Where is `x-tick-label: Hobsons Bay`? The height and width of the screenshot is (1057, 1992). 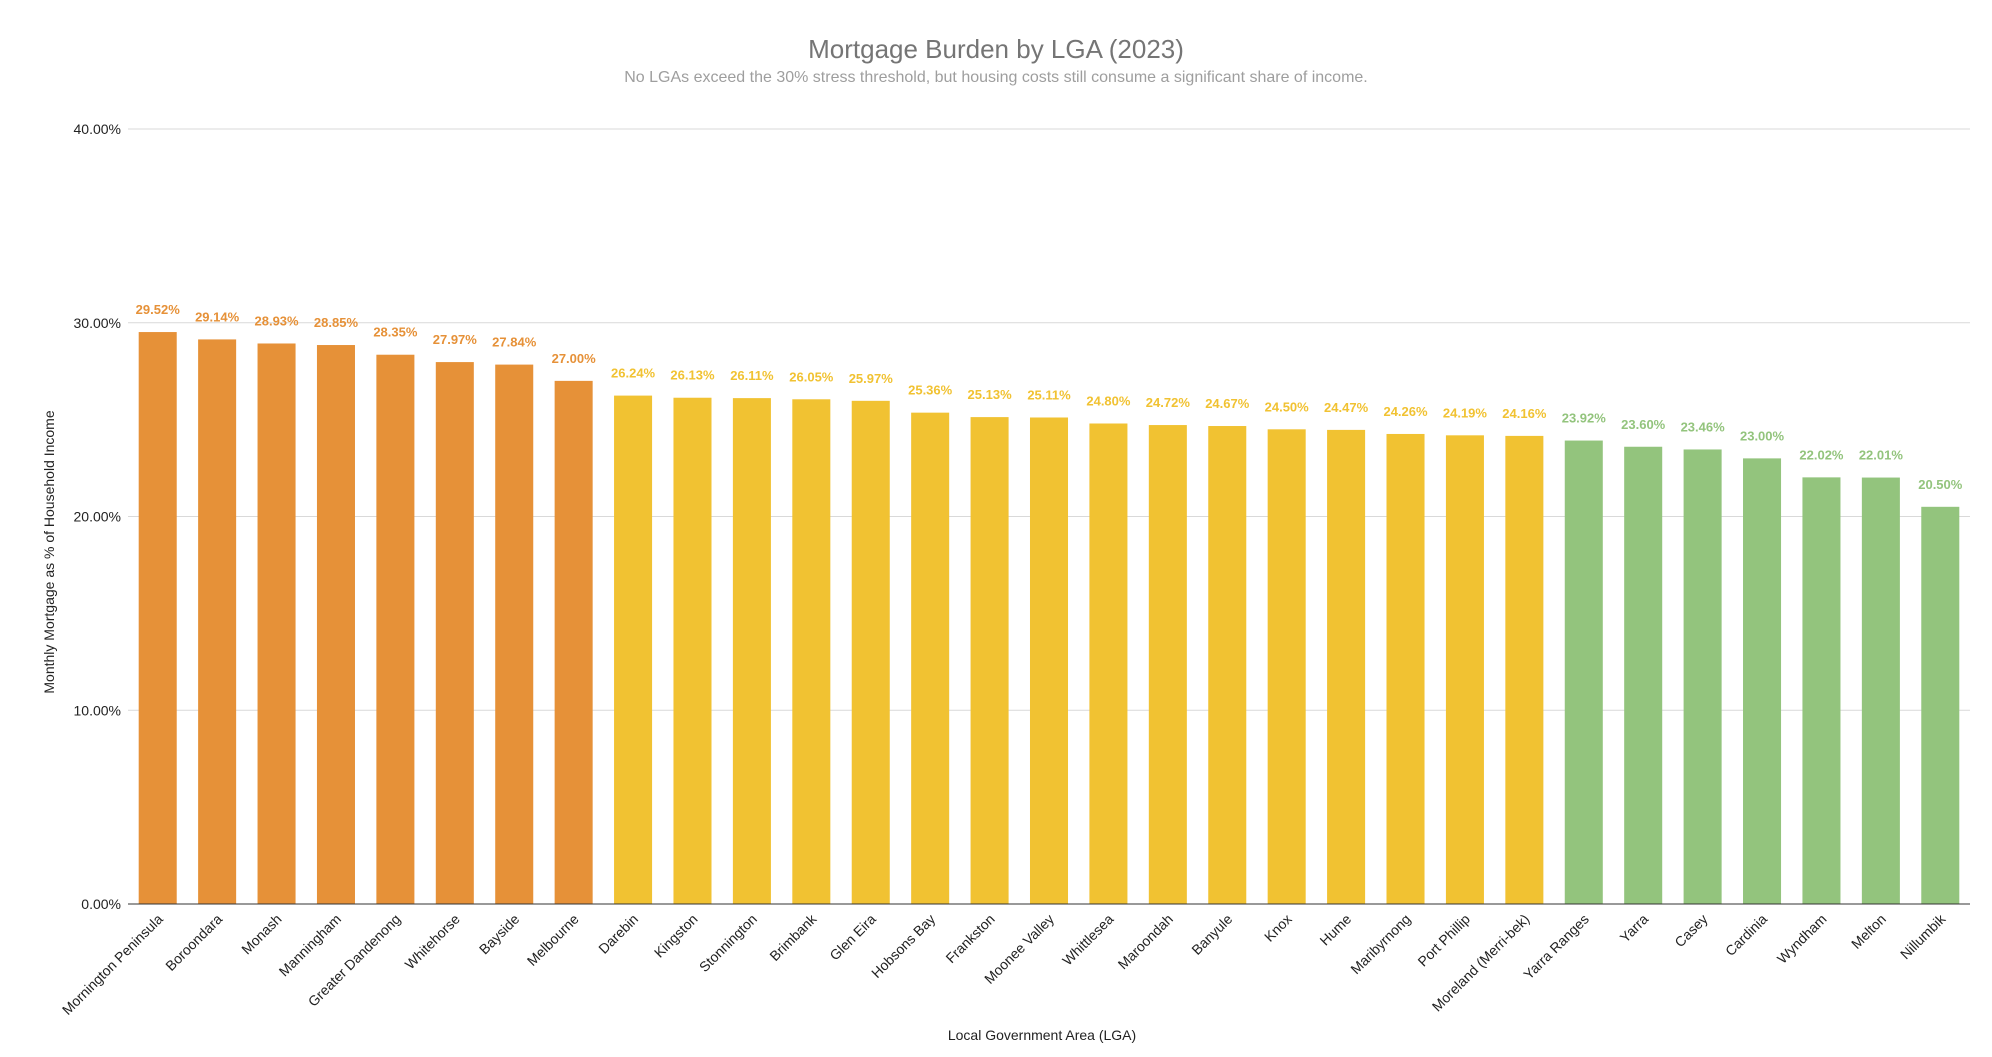
x-tick-label: Hobsons Bay is located at coordinates (903, 946).